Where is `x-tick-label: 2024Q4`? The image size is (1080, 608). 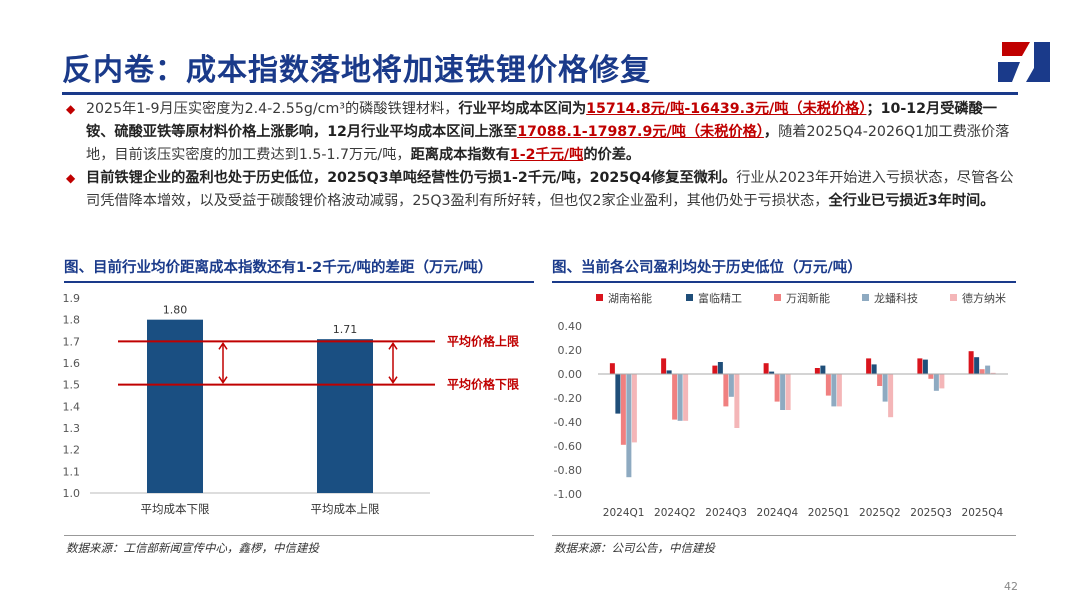 x-tick-label: 2024Q4 is located at coordinates (778, 513).